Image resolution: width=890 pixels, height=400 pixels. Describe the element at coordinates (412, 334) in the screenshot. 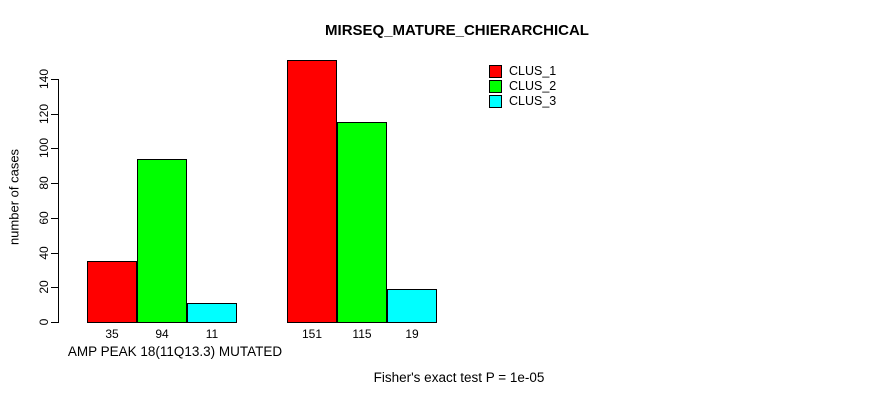

I see `bar-value-label: 19` at that location.